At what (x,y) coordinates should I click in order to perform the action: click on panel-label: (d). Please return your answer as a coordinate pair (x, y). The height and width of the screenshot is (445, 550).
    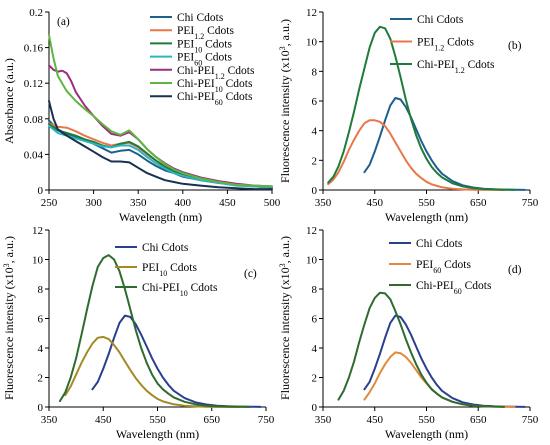
    Looking at the image, I should click on (515, 270).